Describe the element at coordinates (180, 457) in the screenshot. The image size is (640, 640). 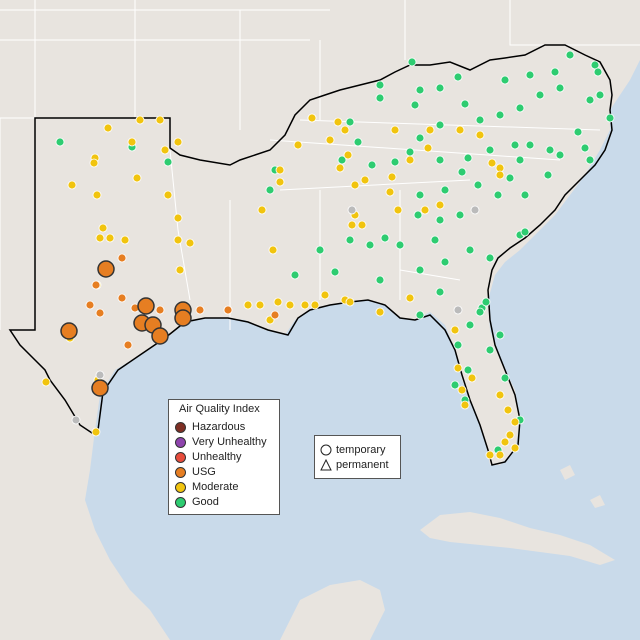
I see `unhealthy-swatch-icon` at that location.